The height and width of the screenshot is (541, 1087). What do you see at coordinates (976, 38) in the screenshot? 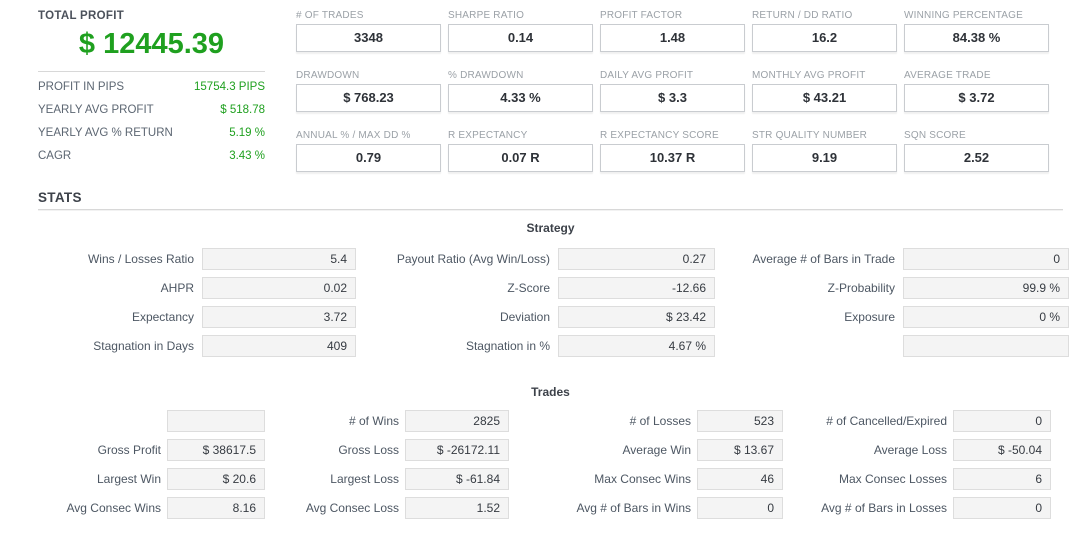
I see `metric-value-box: 84.38 %` at bounding box center [976, 38].